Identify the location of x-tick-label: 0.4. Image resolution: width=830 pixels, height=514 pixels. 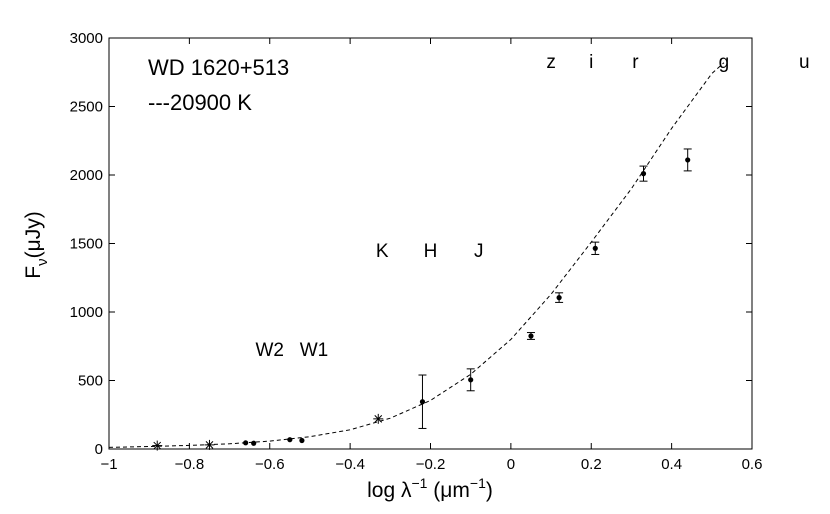
(671, 464).